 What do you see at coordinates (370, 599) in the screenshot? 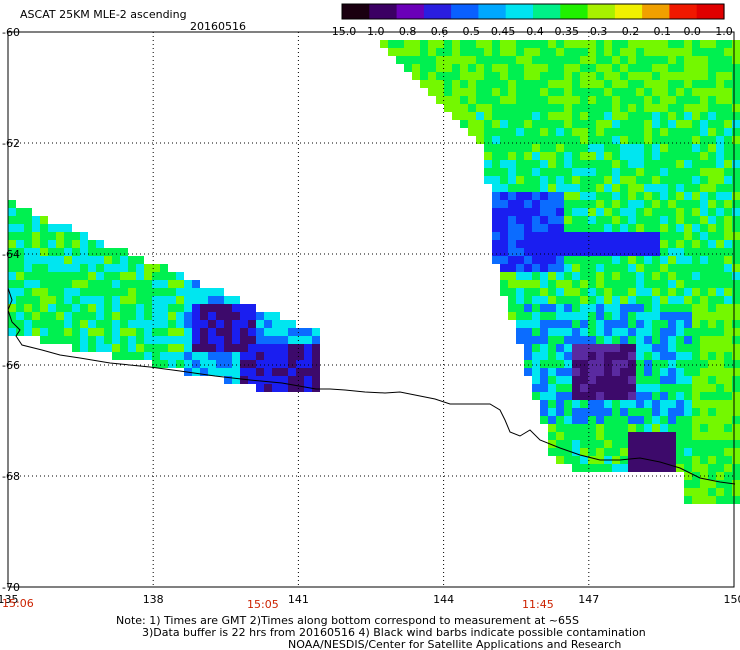
I see `longitude-labels: 135138141144147150` at bounding box center [370, 599].